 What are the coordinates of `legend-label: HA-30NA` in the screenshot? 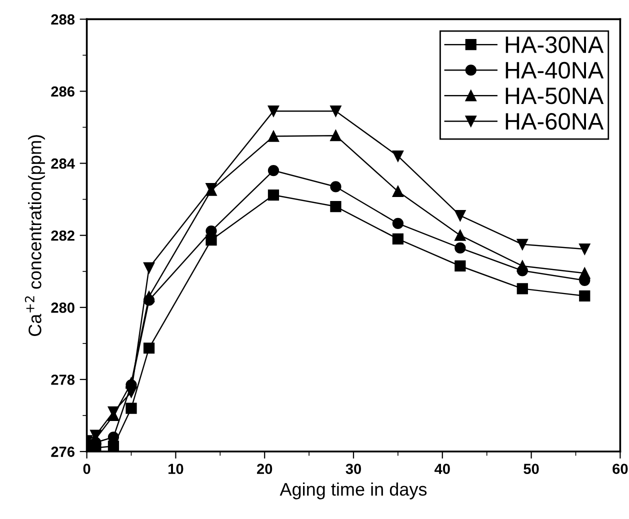 It's located at (555, 45).